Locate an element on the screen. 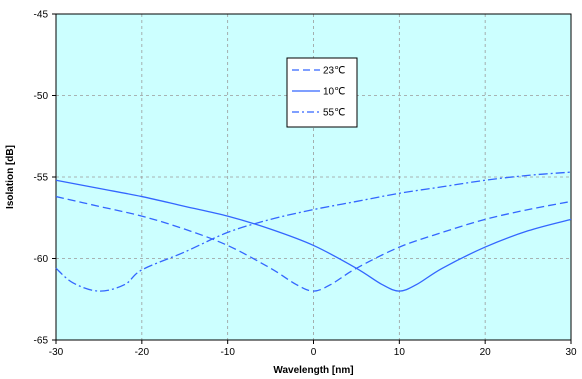 Image resolution: width=582 pixels, height=379 pixels. y-tick-neg55: -55 is located at coordinates (41, 178).